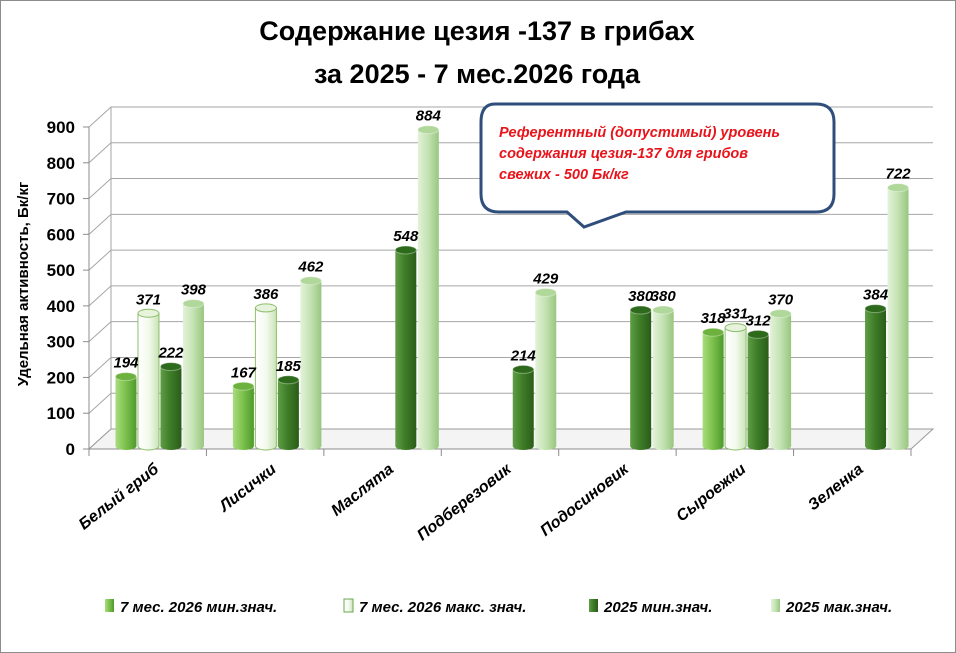 This screenshot has width=956, height=653. What do you see at coordinates (623, 154) in the screenshot?
I see `callout-line-2: содержания цезия-137 для грибов` at bounding box center [623, 154].